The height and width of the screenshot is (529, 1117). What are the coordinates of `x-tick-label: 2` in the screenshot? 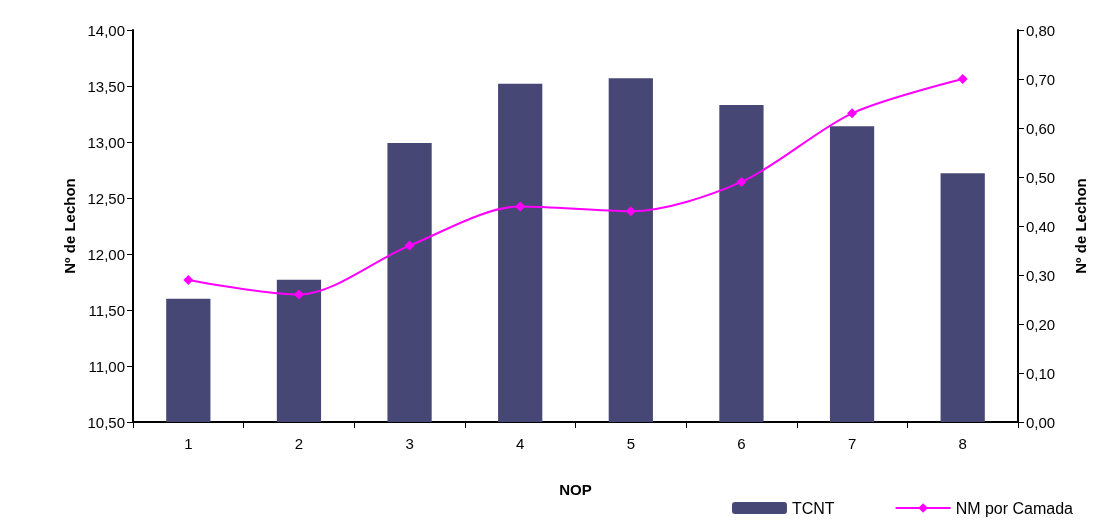 It's located at (299, 443).